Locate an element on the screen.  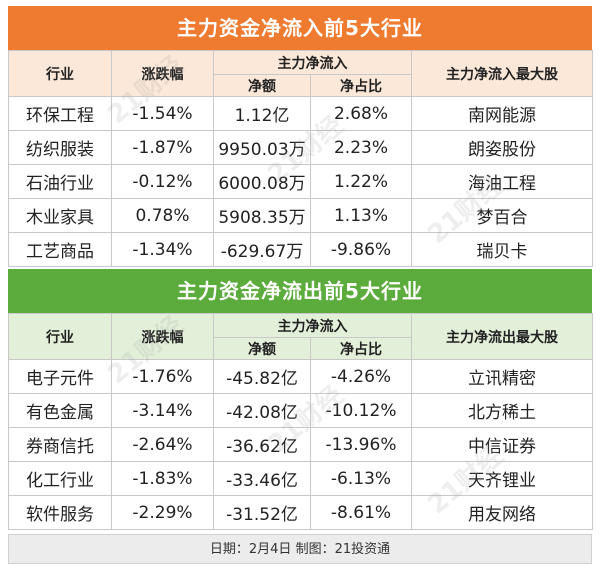
header-top-stock: 主力净流出最大股 is located at coordinates (502, 336).